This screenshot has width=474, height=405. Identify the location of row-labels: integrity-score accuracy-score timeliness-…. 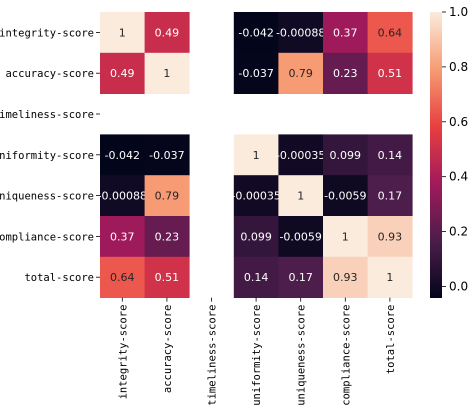
(50, 155).